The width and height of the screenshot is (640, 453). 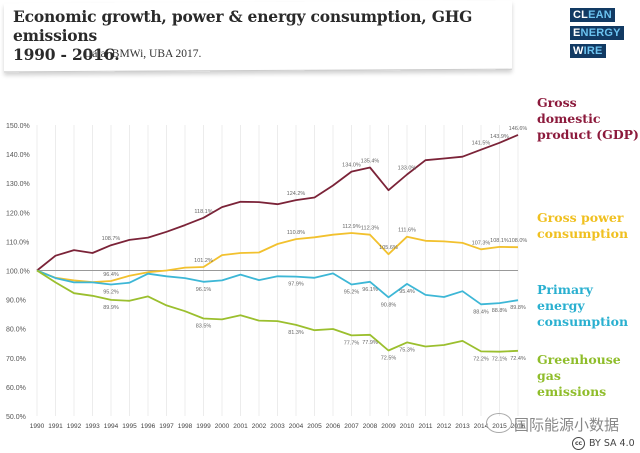 I want to click on legend-item: Primary energy consumption, so click(x=588, y=306).